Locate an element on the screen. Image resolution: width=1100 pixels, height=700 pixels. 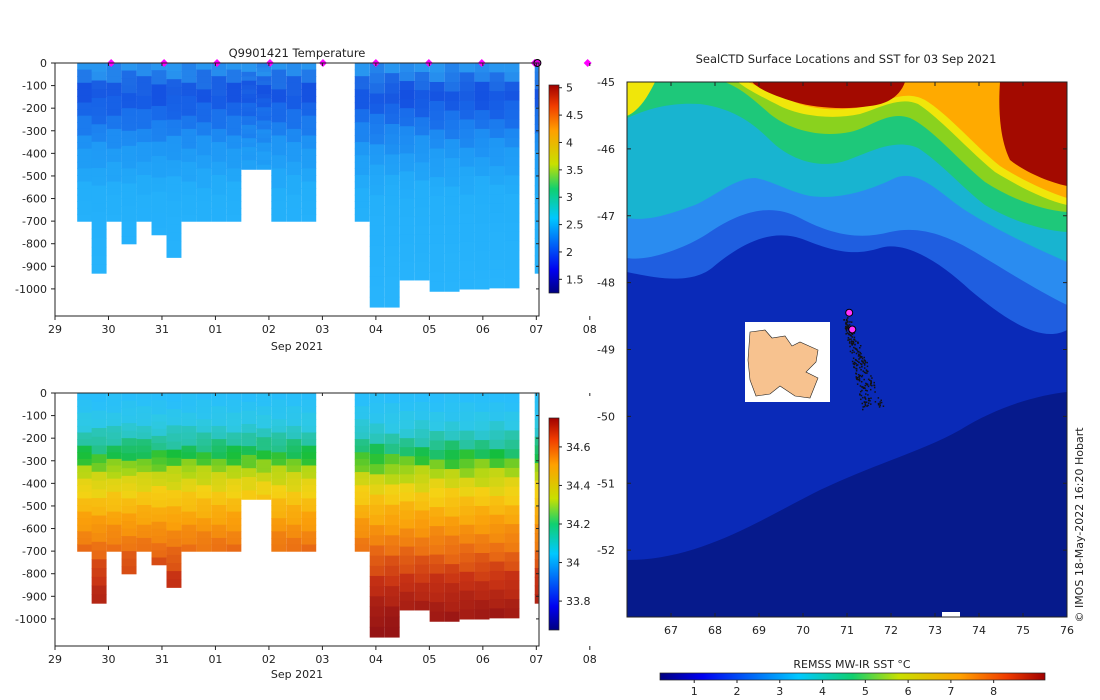
y-tick-label: -1000 is located at coordinates (31, 619).